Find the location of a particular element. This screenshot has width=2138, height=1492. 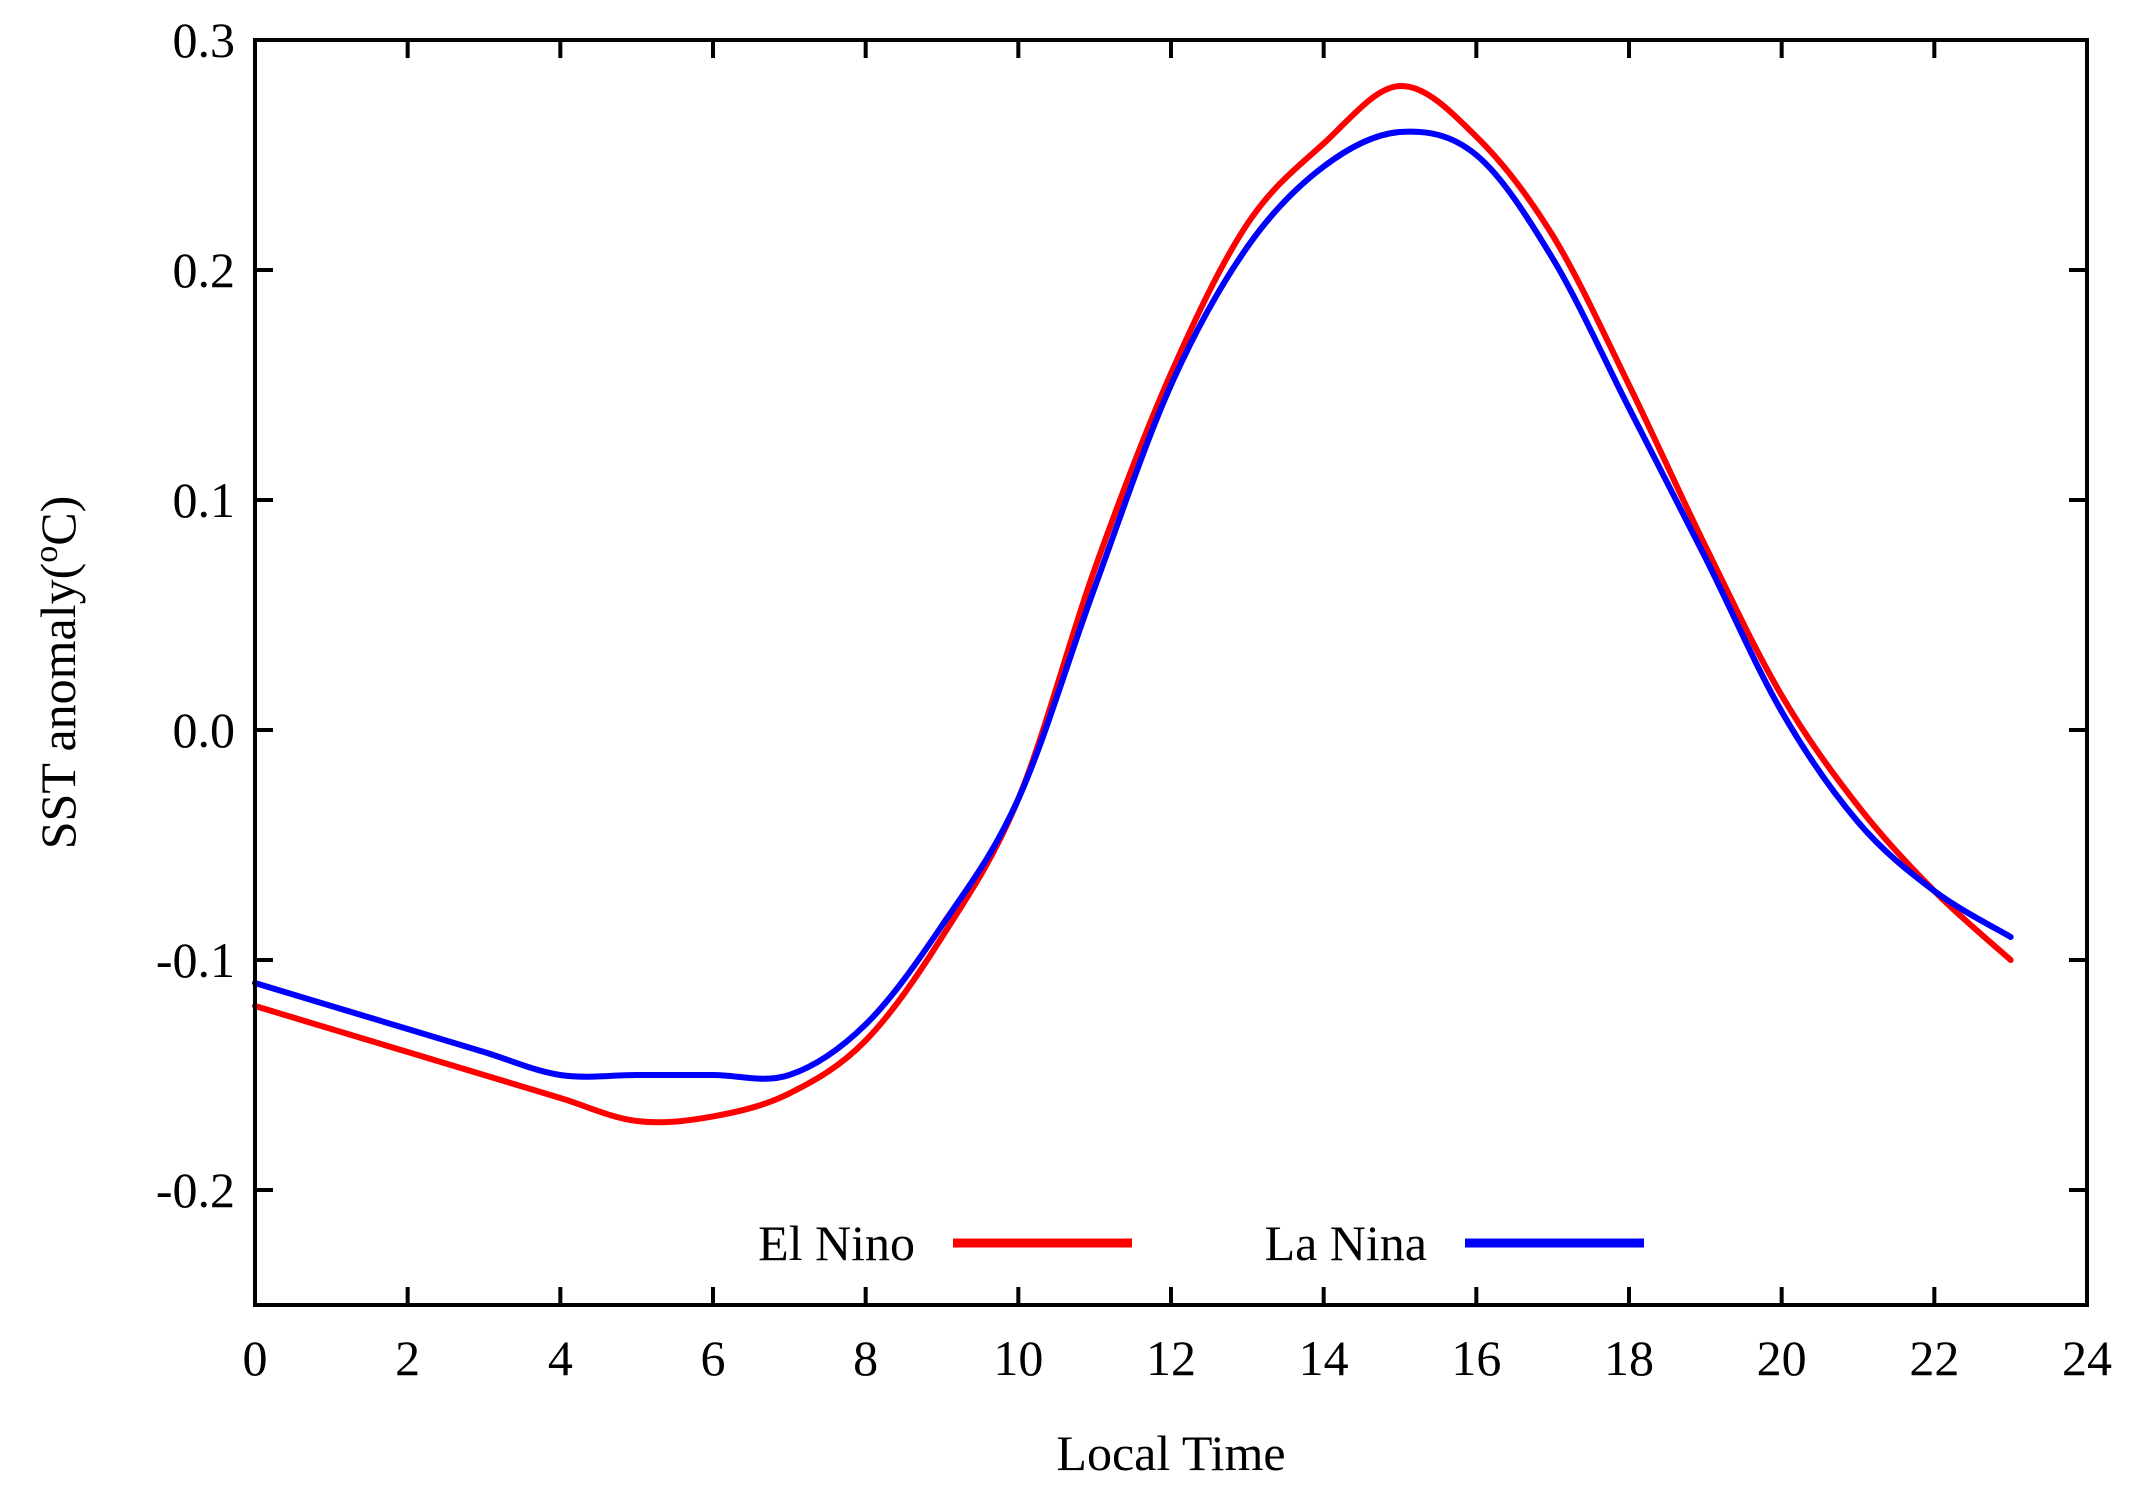

x-tick-label: 18 is located at coordinates (1629, 1358).